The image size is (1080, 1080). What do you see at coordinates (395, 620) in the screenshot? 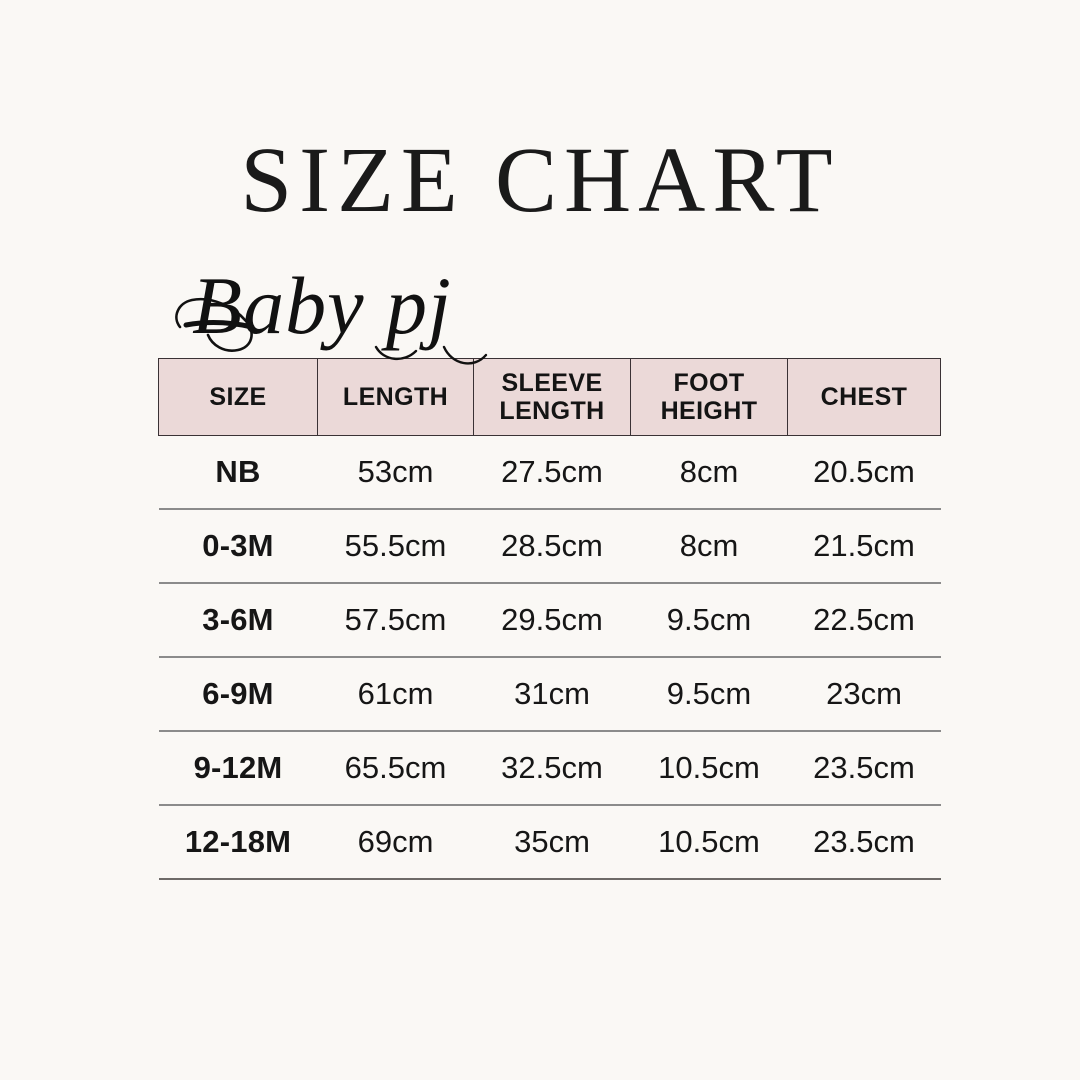
I see `cell-length: 57.5cm` at bounding box center [395, 620].